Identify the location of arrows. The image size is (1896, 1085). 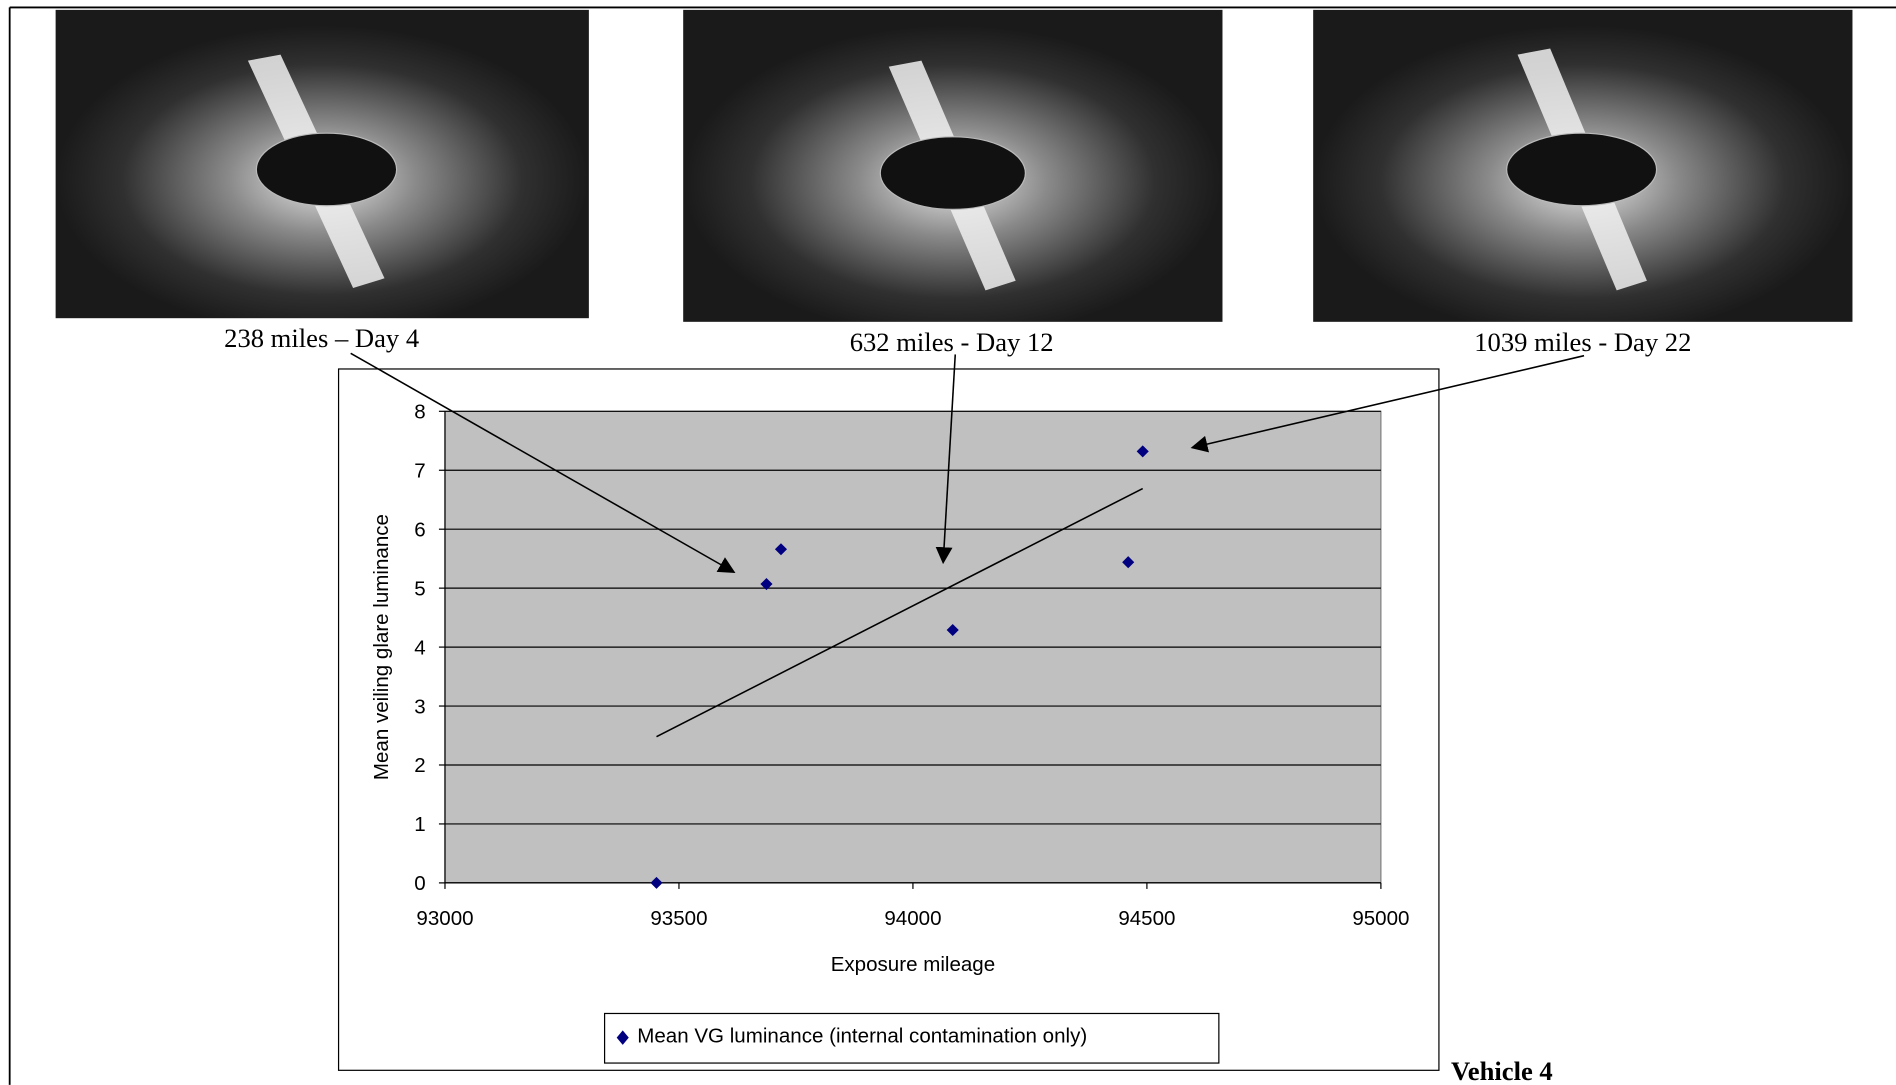
(967, 462).